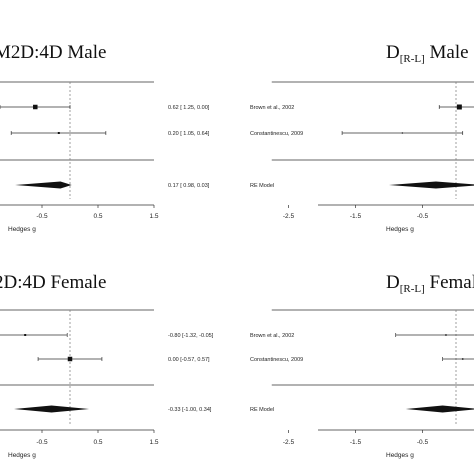  I want to click on panel-title: D[R-L] Female, so click(430, 283).